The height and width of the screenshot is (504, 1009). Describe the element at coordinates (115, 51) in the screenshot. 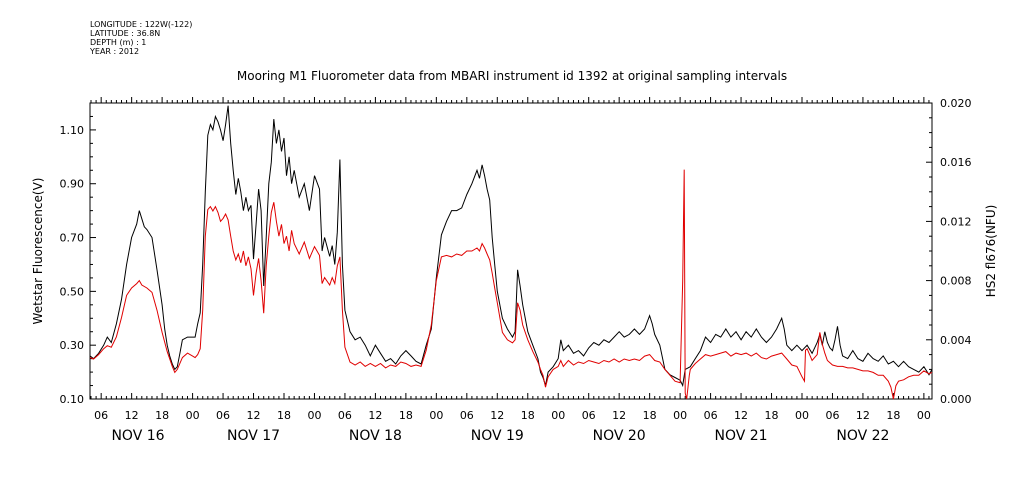

I see `year-label: YEAR : 2012` at that location.